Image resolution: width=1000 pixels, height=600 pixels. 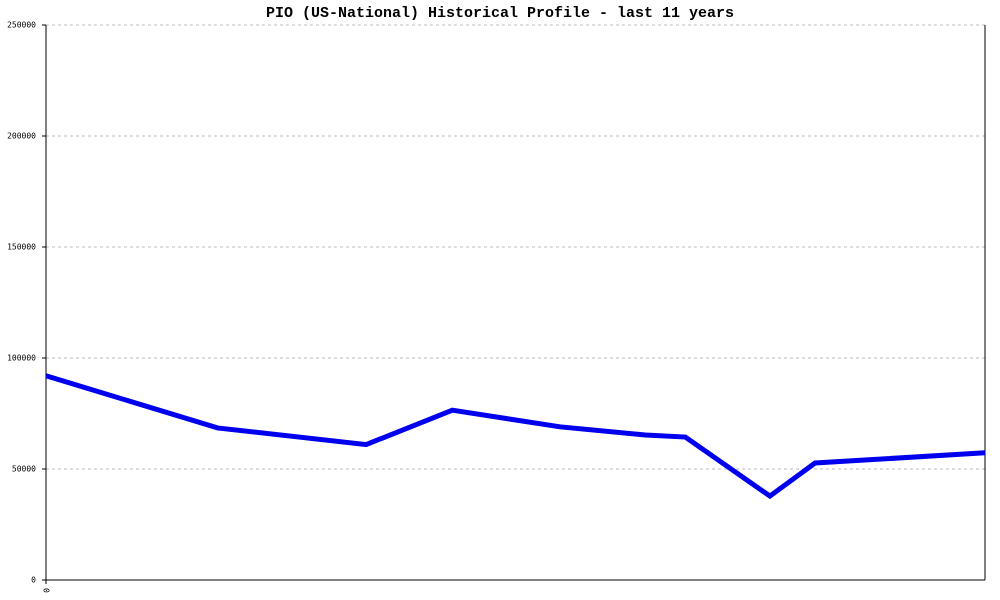 I want to click on y-tick-label: 0, so click(x=33, y=580).